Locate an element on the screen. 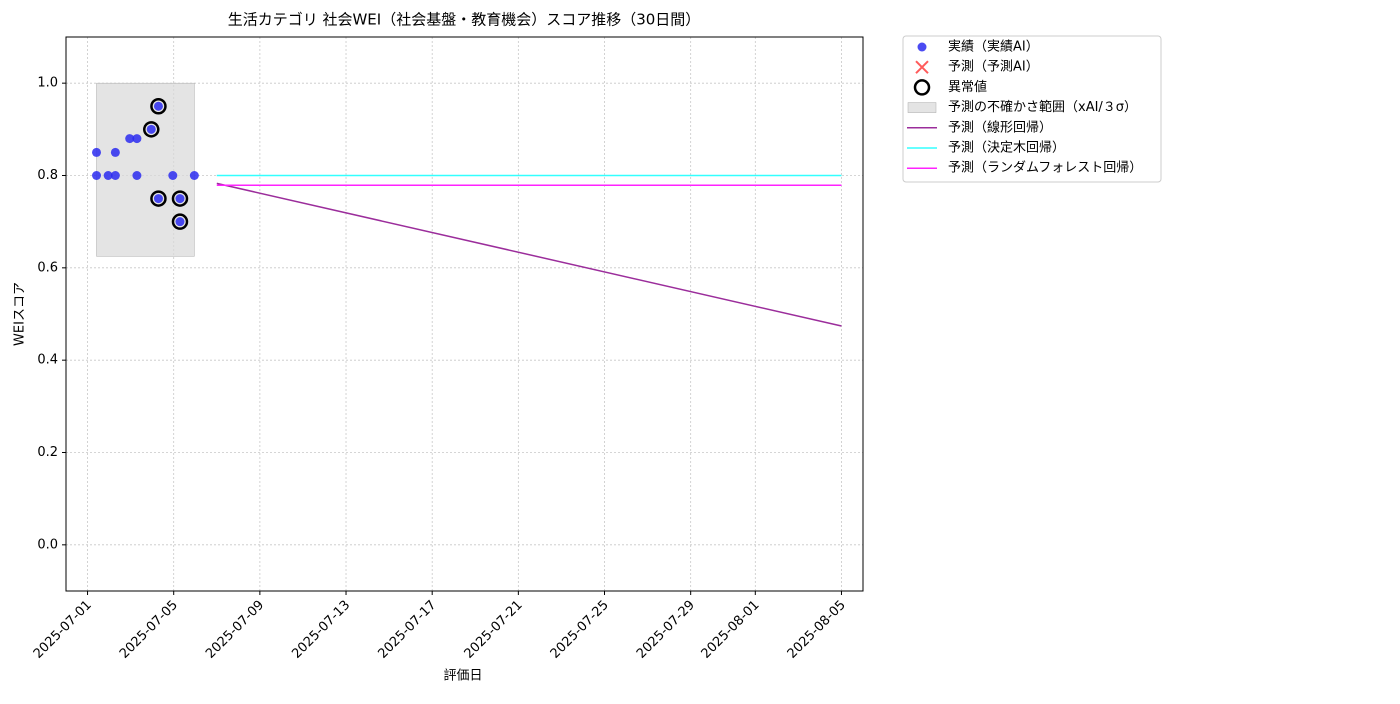  legend-box is located at coordinates (1032, 109).